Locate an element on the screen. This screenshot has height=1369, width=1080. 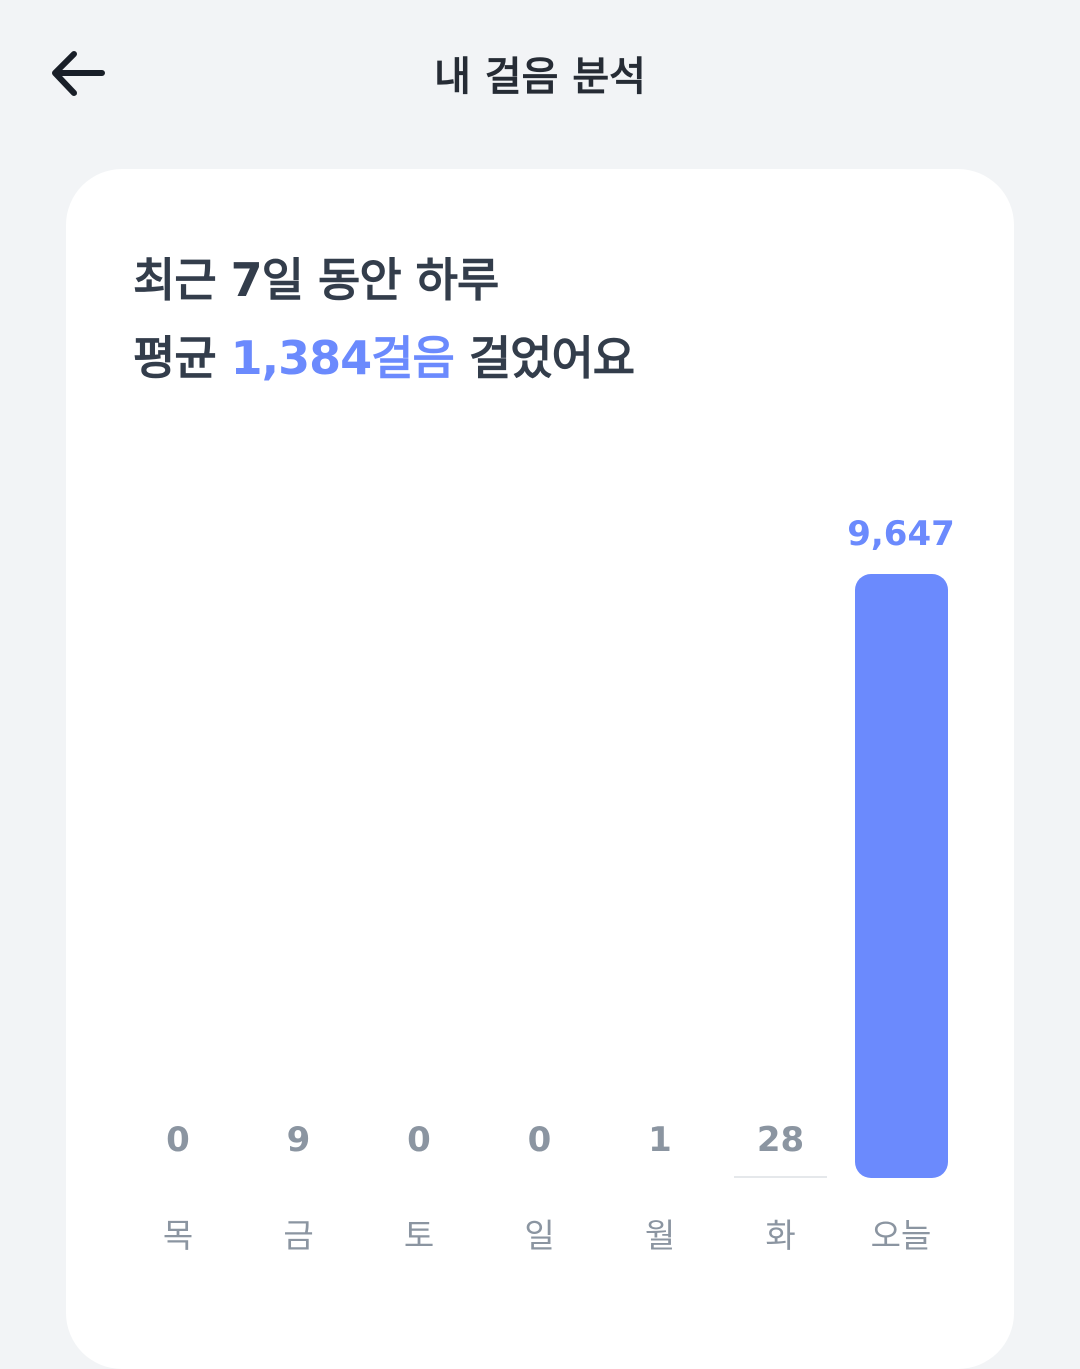
back-button is located at coordinates (78, 74).